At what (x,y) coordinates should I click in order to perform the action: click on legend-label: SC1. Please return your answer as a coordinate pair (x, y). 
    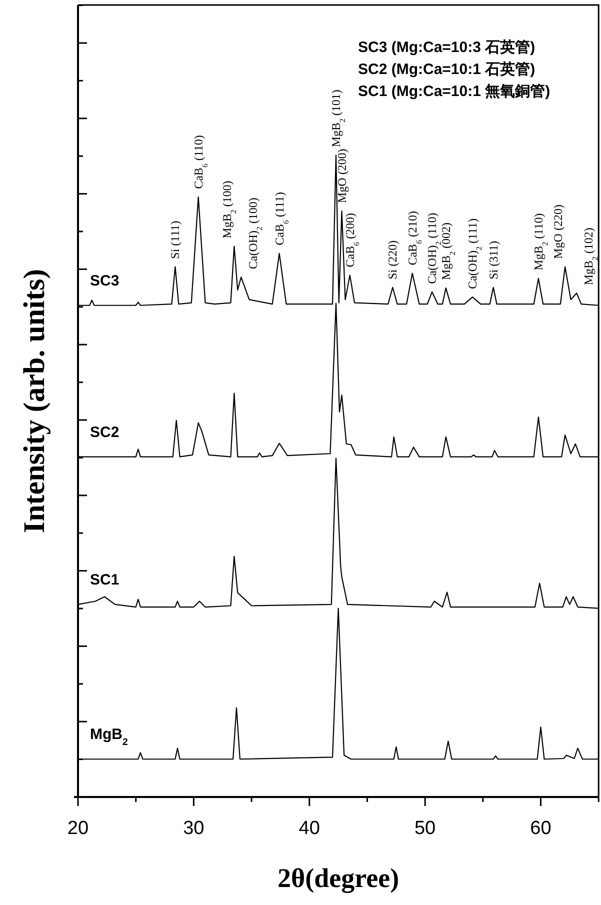
    Looking at the image, I should click on (105, 579).